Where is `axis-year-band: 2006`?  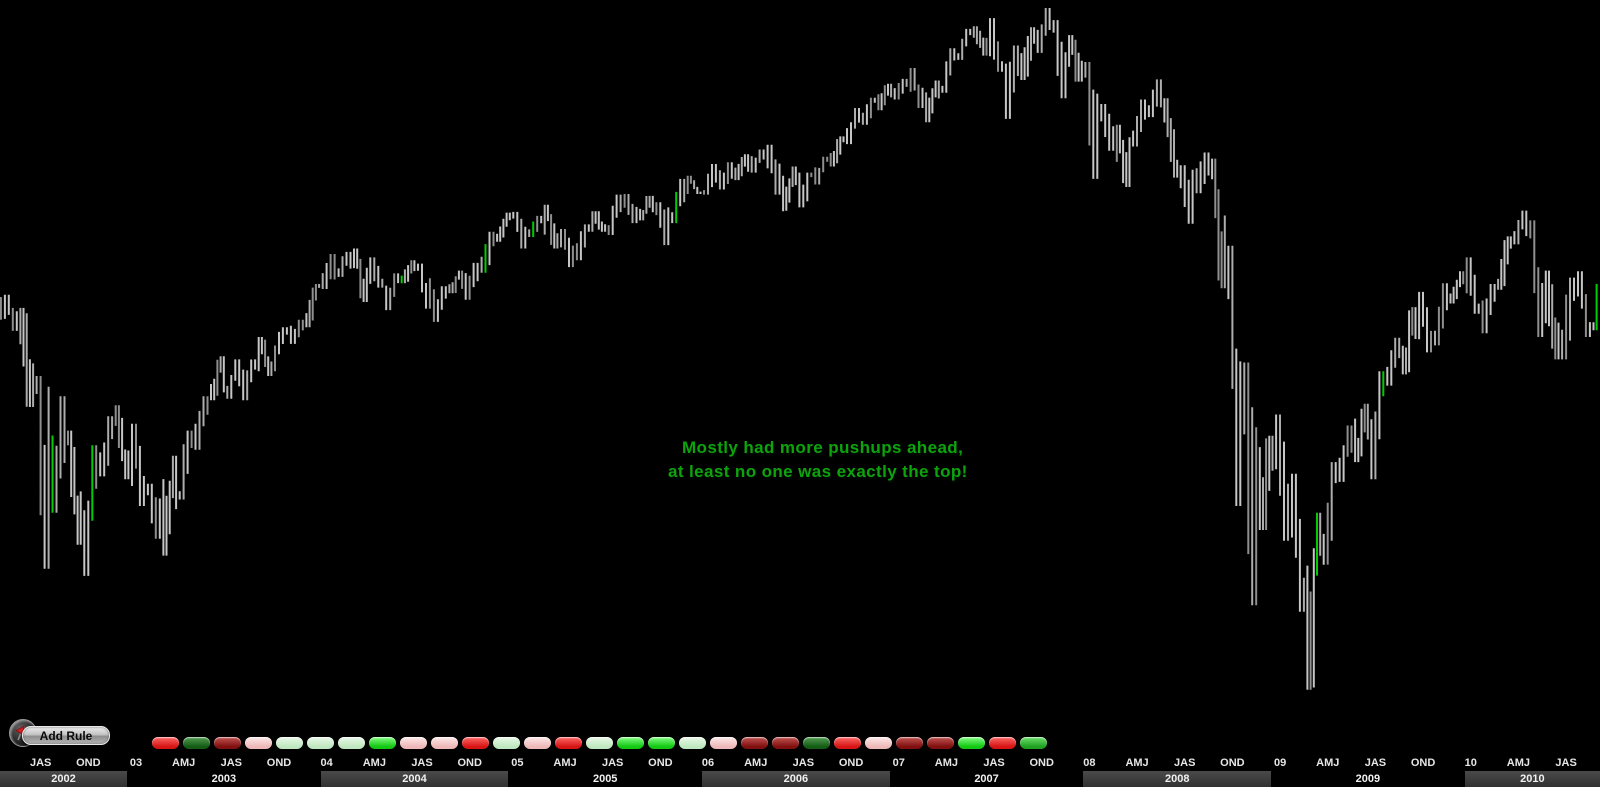 axis-year-band: 2006 is located at coordinates (796, 779).